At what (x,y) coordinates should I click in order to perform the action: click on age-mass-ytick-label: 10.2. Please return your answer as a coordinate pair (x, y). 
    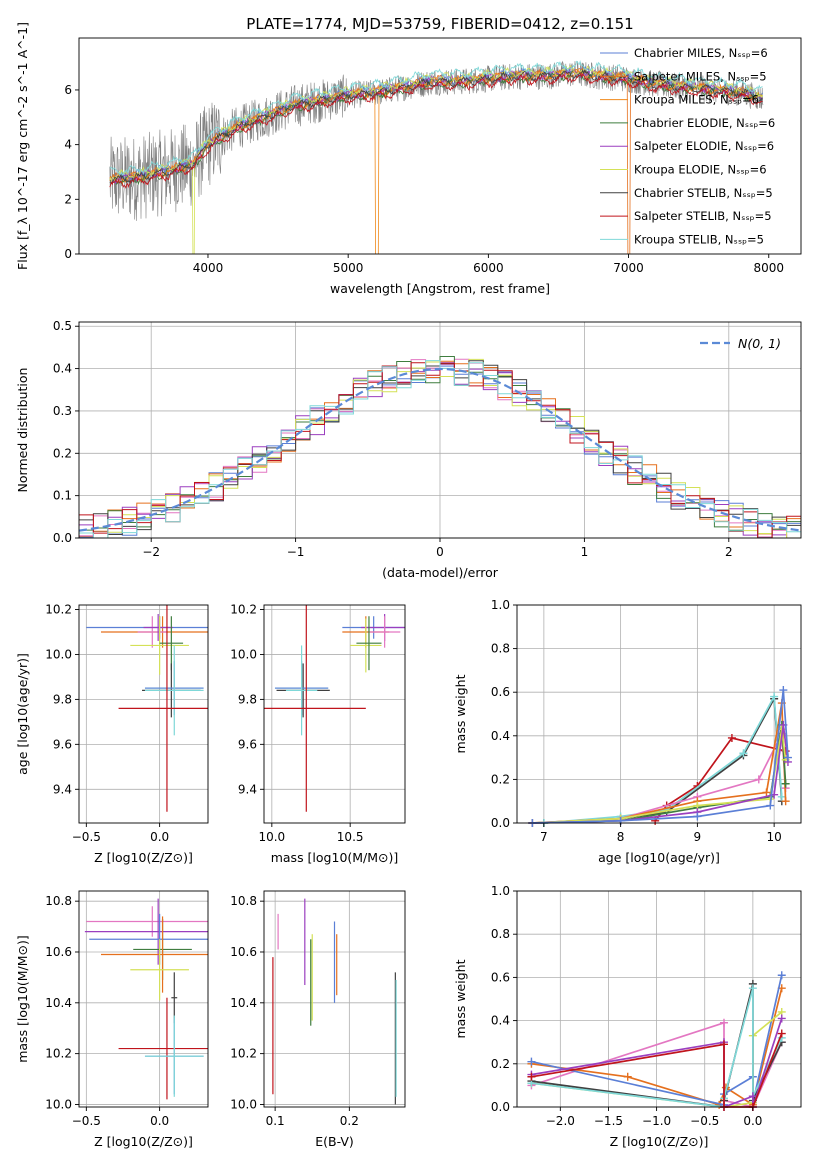
    Looking at the image, I should click on (243, 609).